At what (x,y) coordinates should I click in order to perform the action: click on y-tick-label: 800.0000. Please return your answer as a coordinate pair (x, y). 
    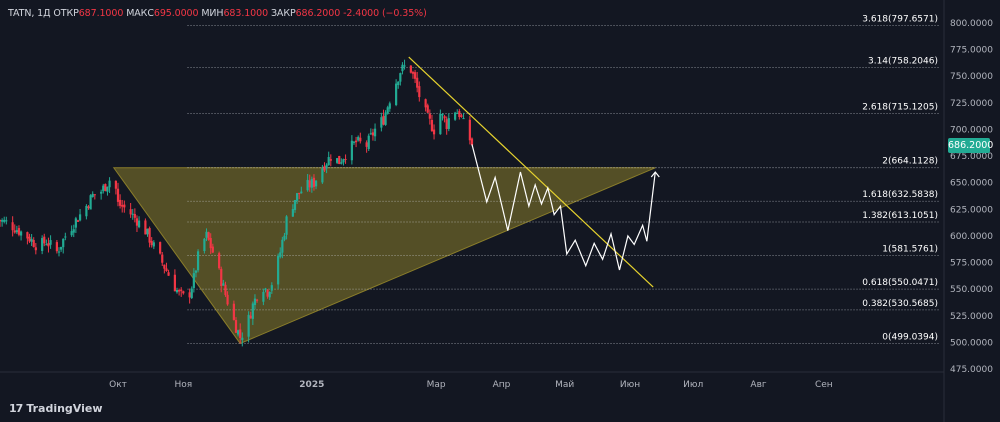
    Looking at the image, I should click on (971, 24).